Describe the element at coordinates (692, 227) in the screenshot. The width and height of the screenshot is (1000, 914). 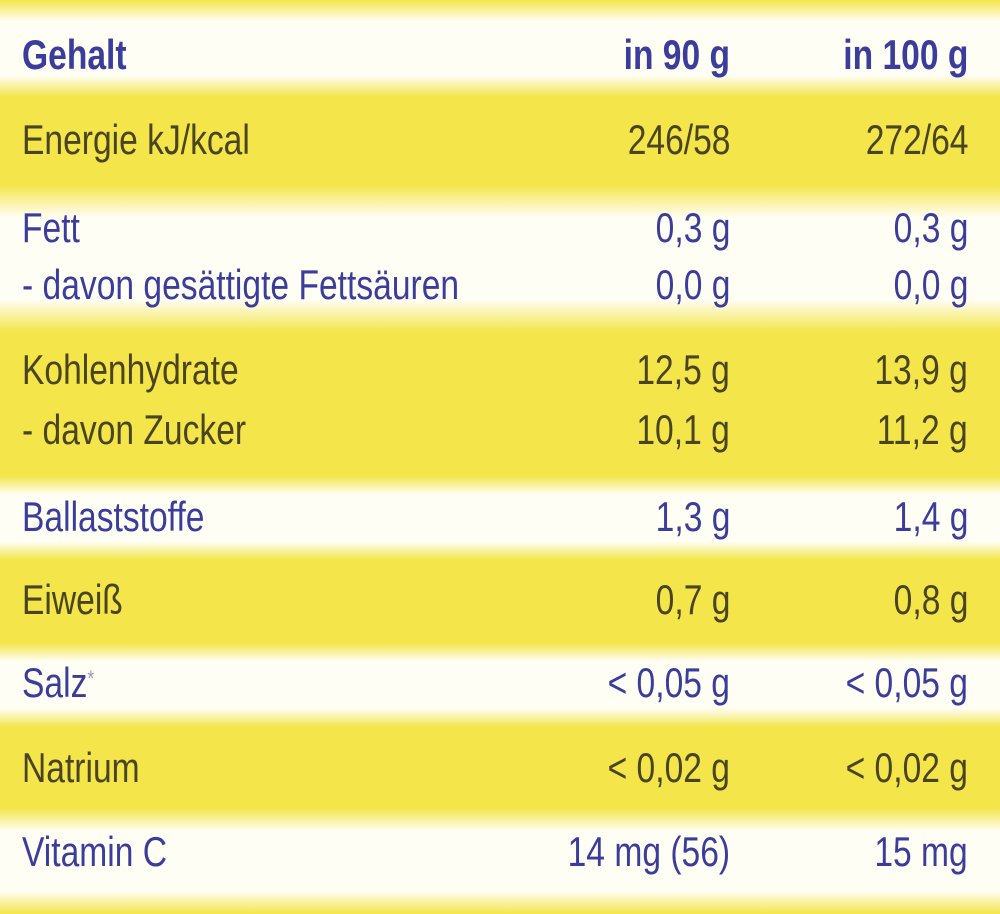
I see `value-90g: 0,3 g` at that location.